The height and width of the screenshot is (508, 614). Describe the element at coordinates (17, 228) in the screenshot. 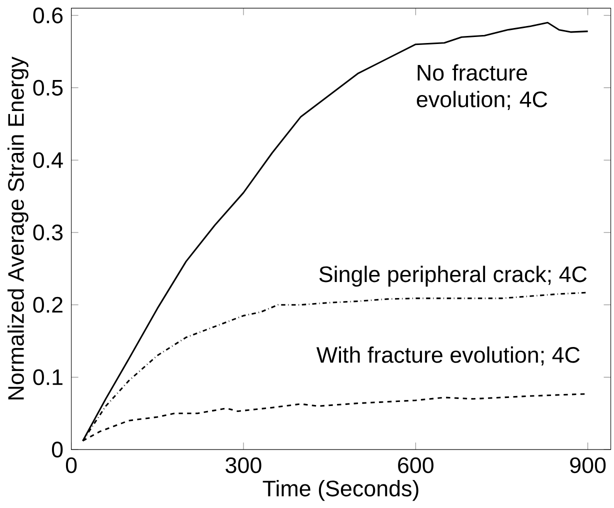

I see `y-axis-title: Normalized Average Strain Energy` at that location.